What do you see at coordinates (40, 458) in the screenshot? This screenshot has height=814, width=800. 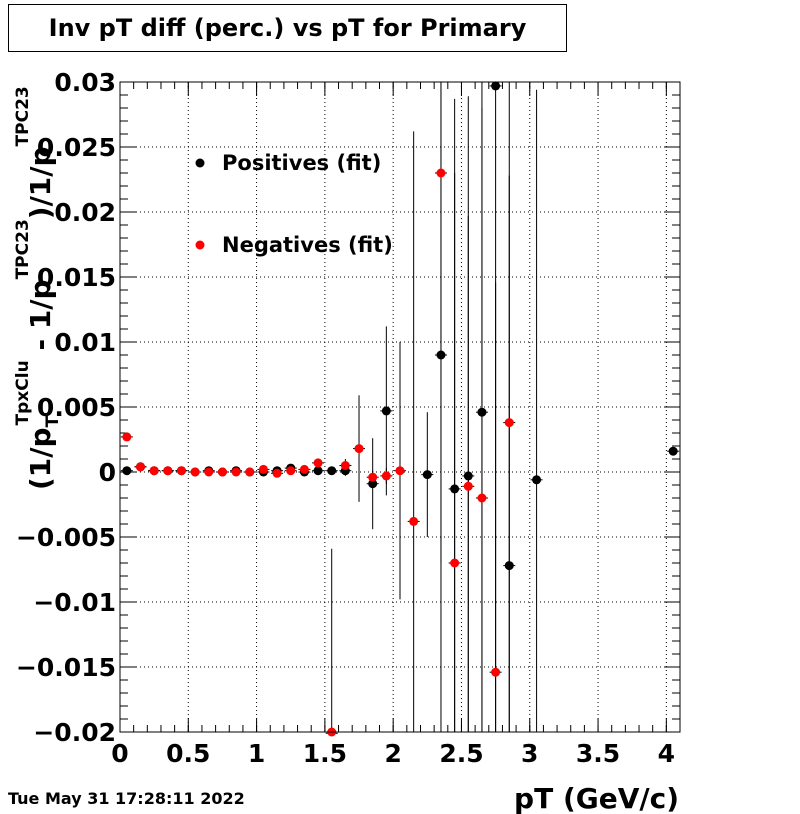 I see `y-axis-label-open: (1/p` at bounding box center [40, 458].